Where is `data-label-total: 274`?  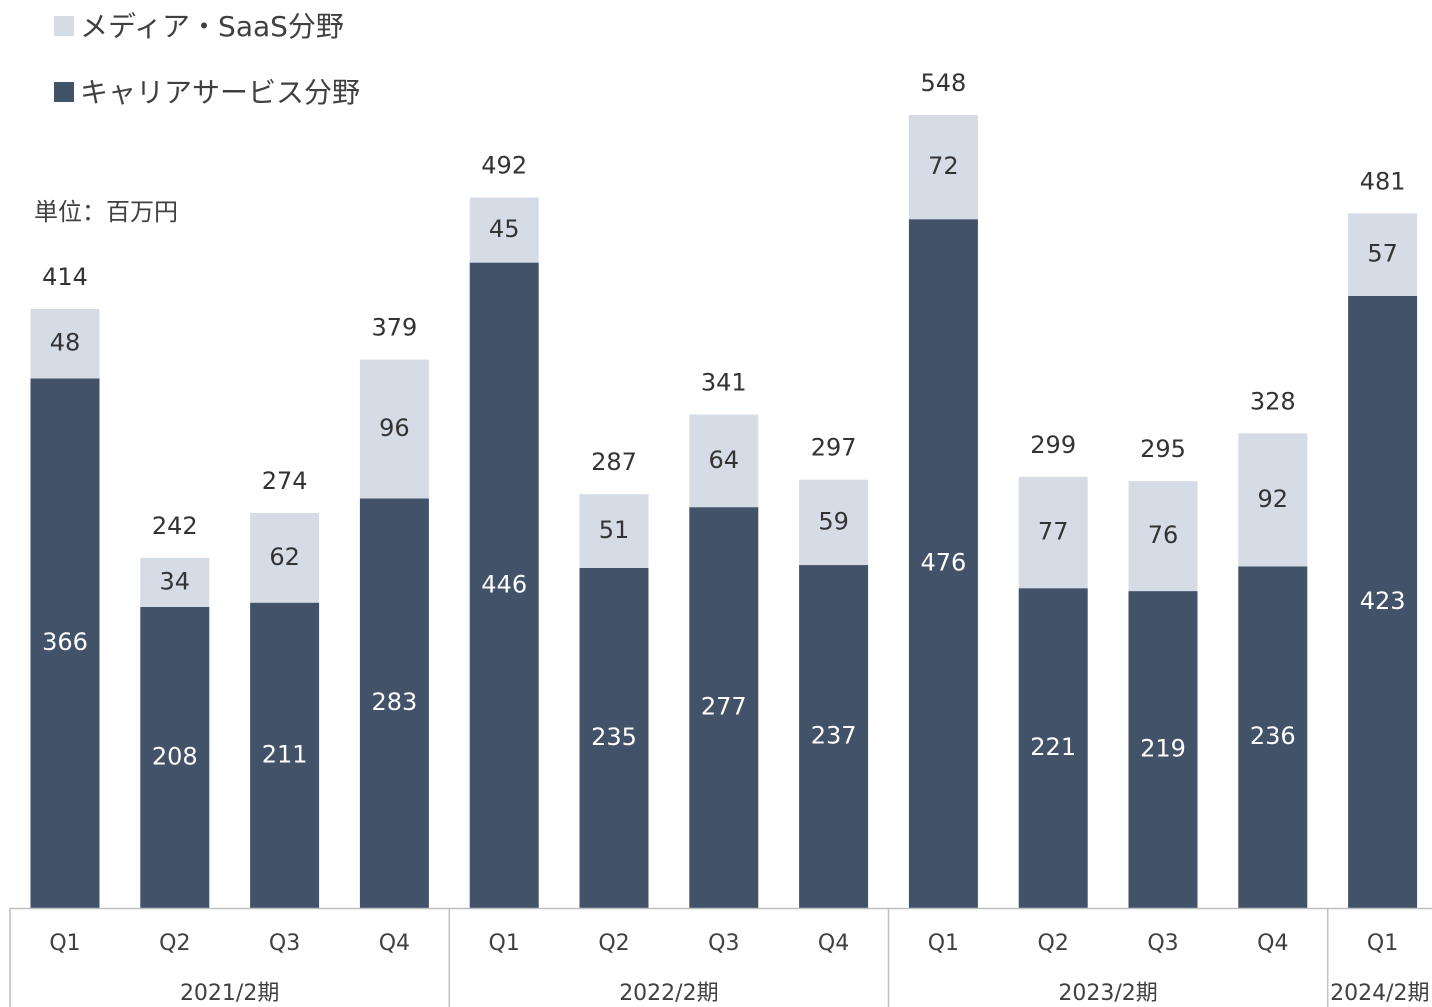 data-label-total: 274 is located at coordinates (285, 481).